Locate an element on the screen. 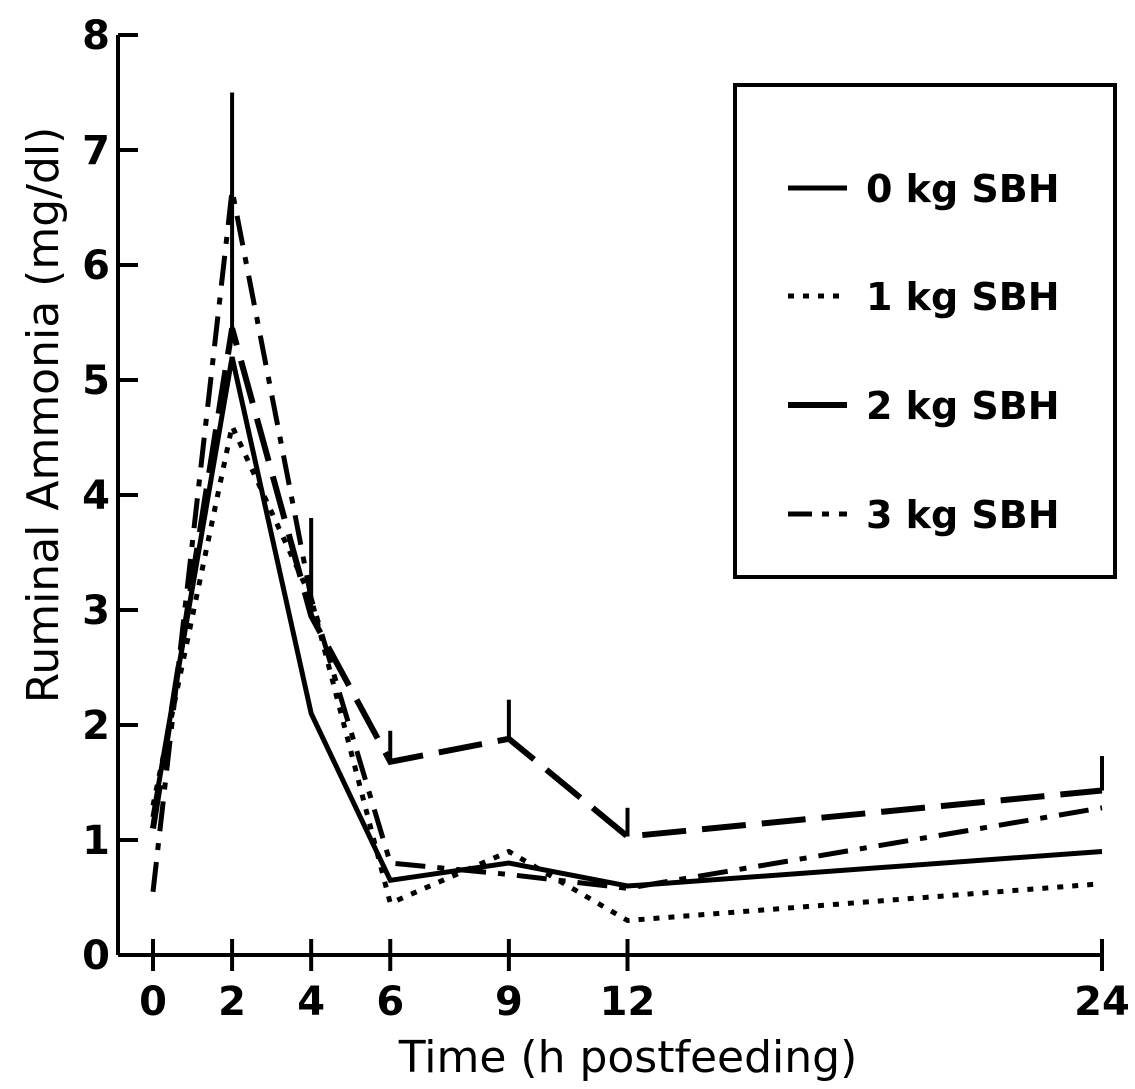 The height and width of the screenshot is (1089, 1135). x-tick-label: 2 is located at coordinates (232, 1002).